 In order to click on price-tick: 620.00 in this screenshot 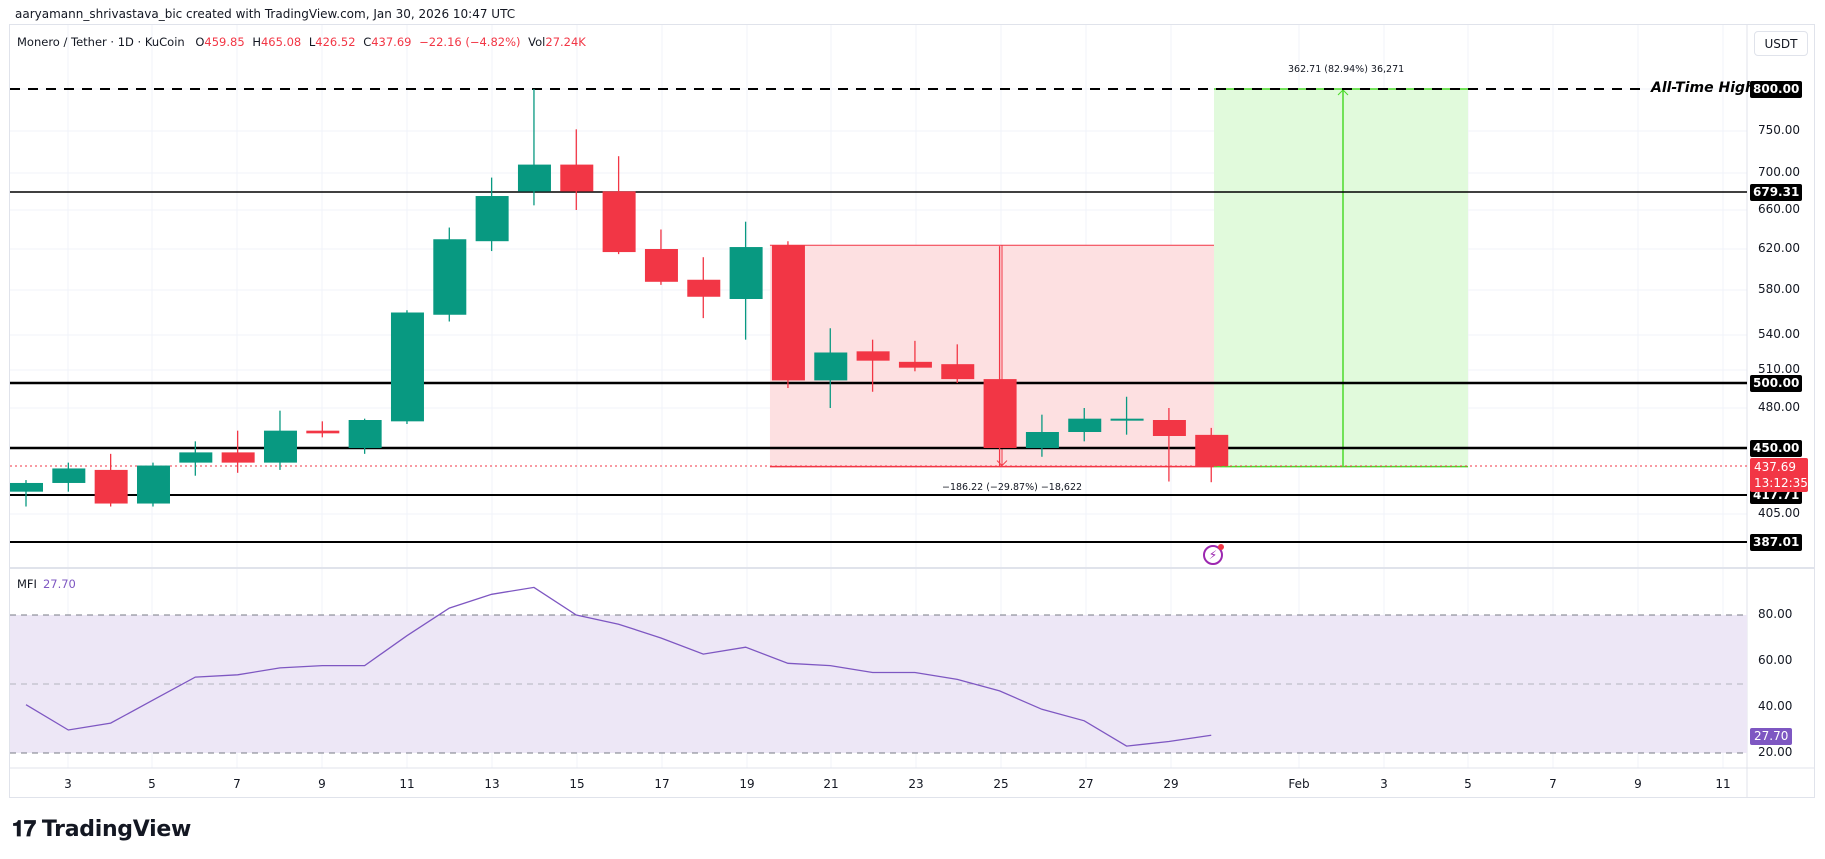, I will do `click(1779, 248)`.